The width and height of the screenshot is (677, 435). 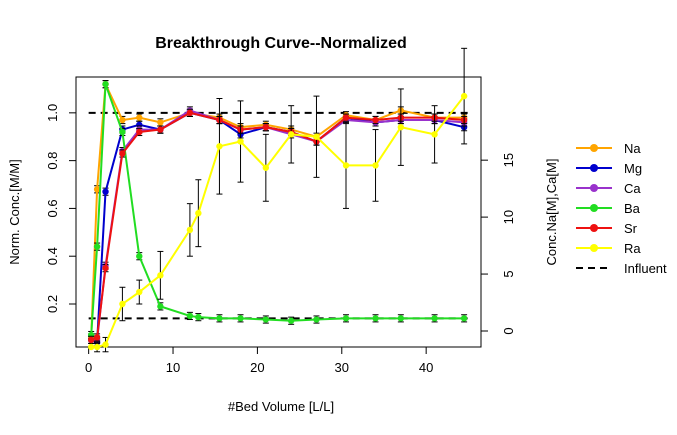 I want to click on y-tick-label: 0.2, so click(x=52, y=304).